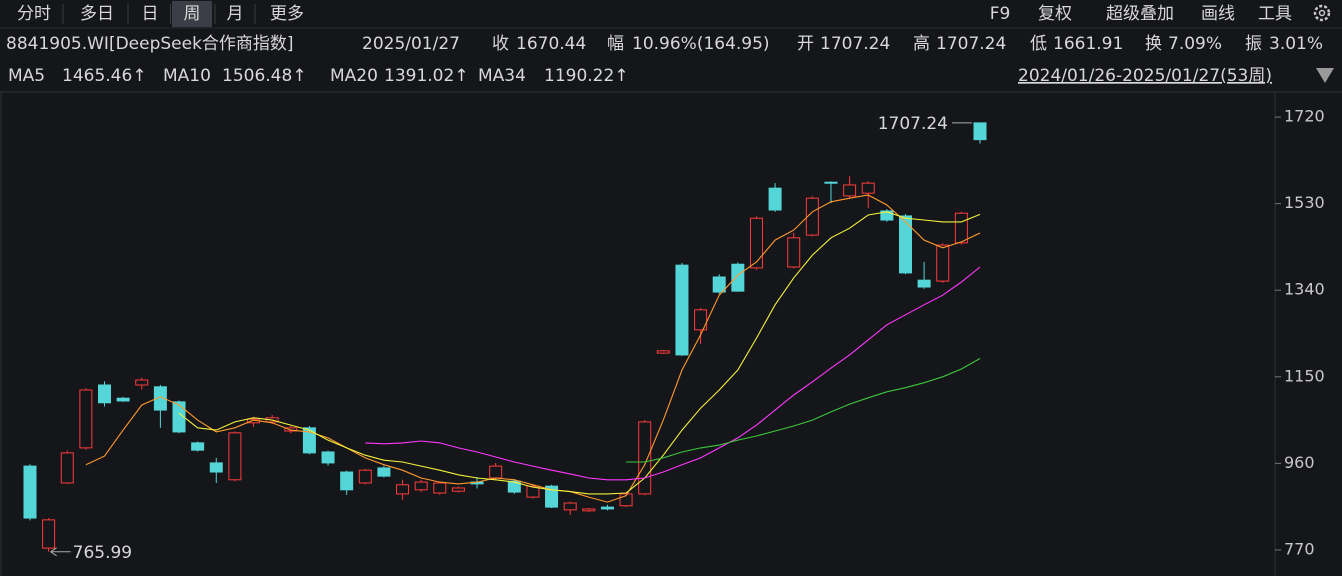 The image size is (1342, 576). Describe the element at coordinates (97, 14) in the screenshot. I see `tab: 多日` at that location.